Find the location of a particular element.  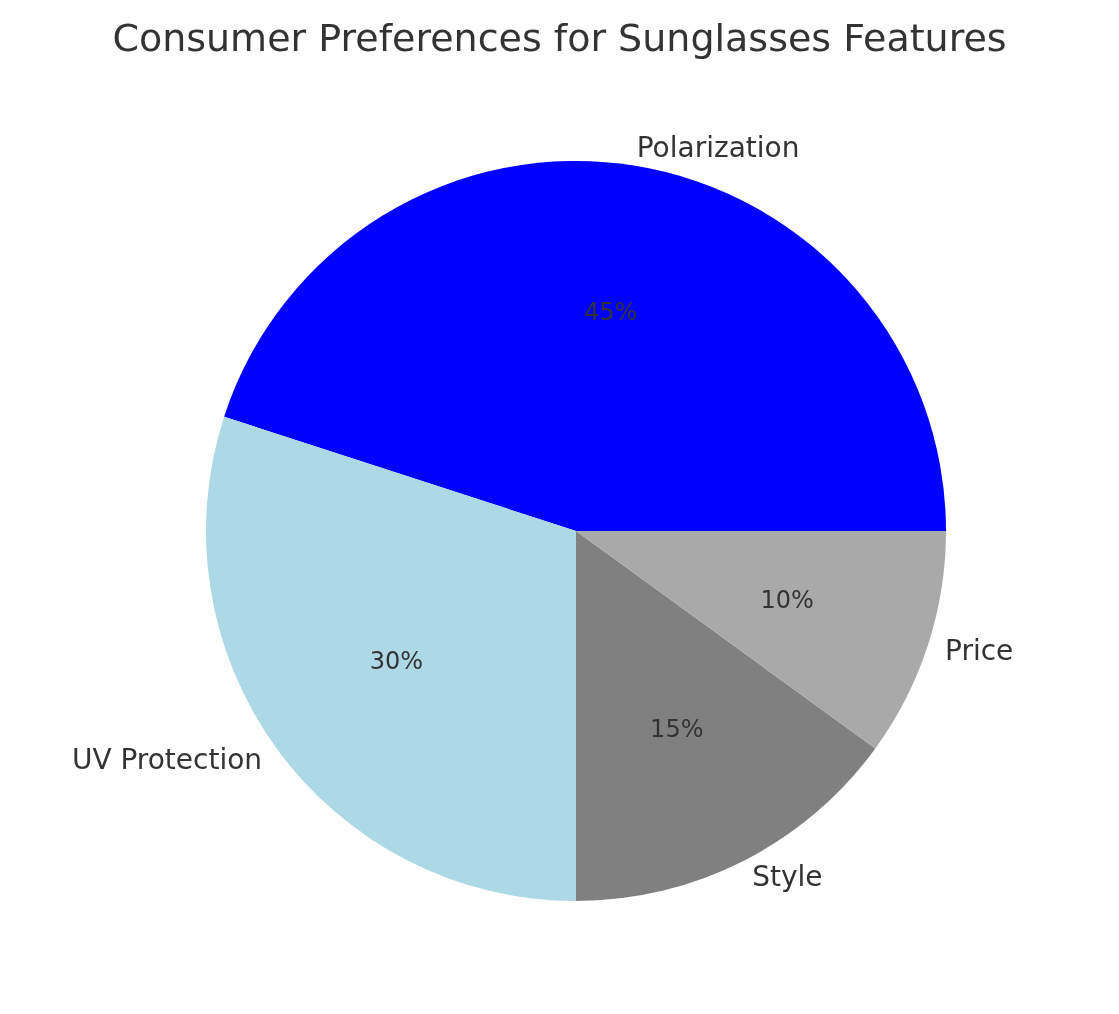

data-label: 30% is located at coordinates (396, 661).